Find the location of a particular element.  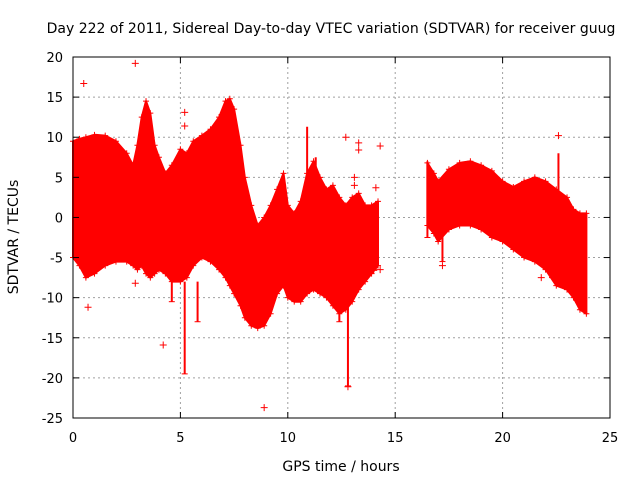

x-tick-label: 20 is located at coordinates (502, 438).